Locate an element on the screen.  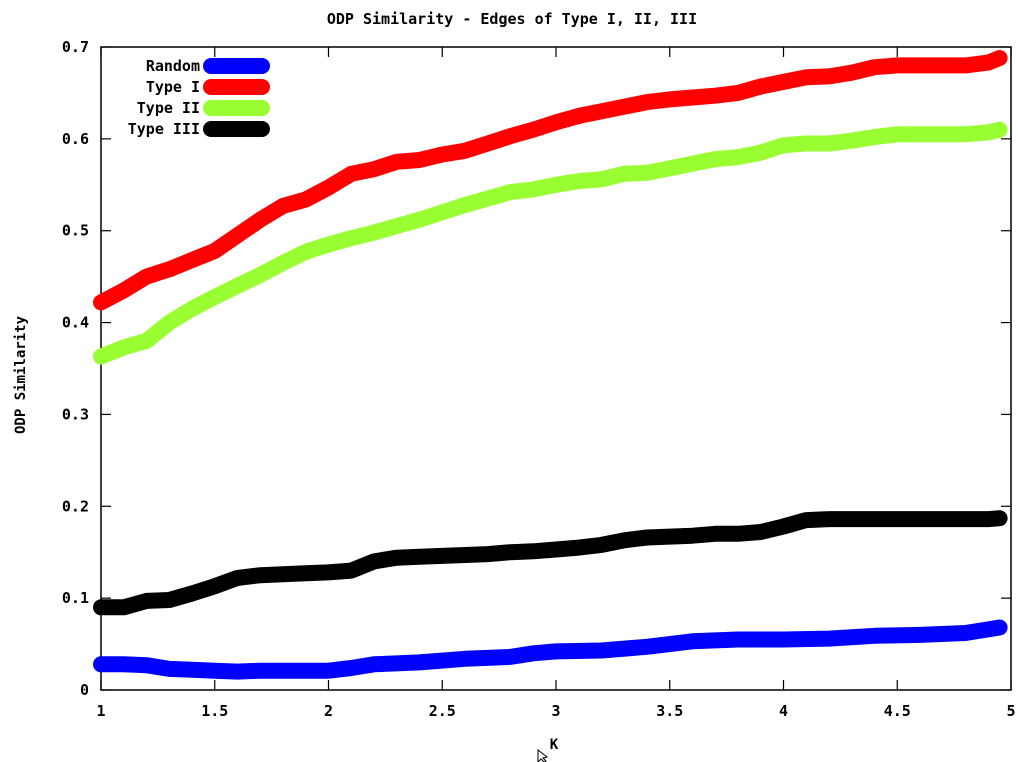
y-tick-label: 0.5 is located at coordinates (75, 231).